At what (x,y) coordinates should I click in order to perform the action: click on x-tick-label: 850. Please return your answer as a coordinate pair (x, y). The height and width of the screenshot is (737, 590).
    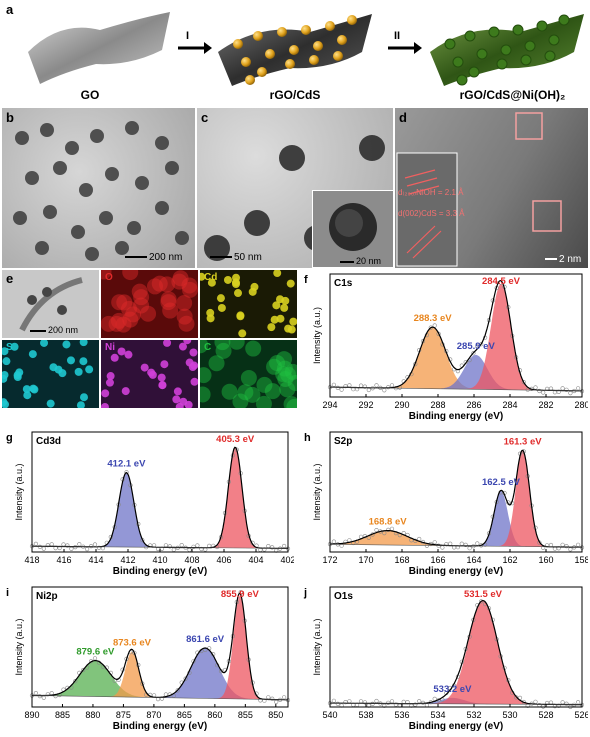
    Looking at the image, I should click on (275, 715).